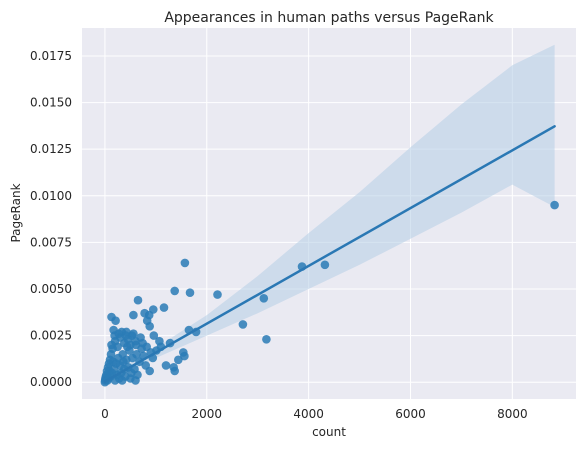 The width and height of the screenshot is (585, 453). Describe the element at coordinates (51, 242) in the screenshot. I see `y-tick-label: 0.0075` at that location.